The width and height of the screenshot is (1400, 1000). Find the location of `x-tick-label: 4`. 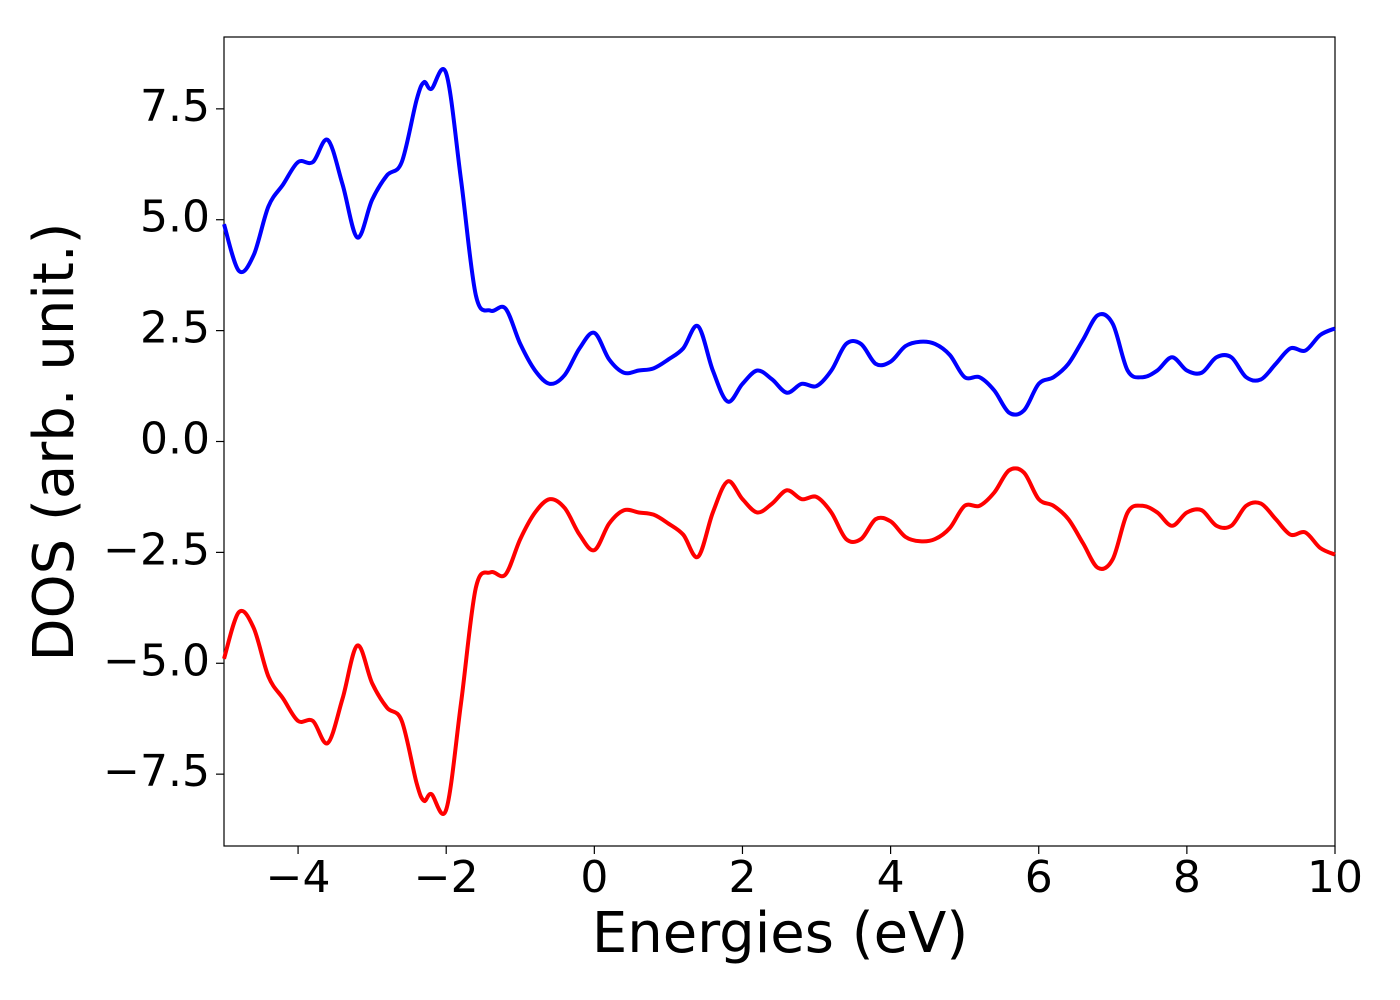

x-tick-label: 4 is located at coordinates (891, 877).